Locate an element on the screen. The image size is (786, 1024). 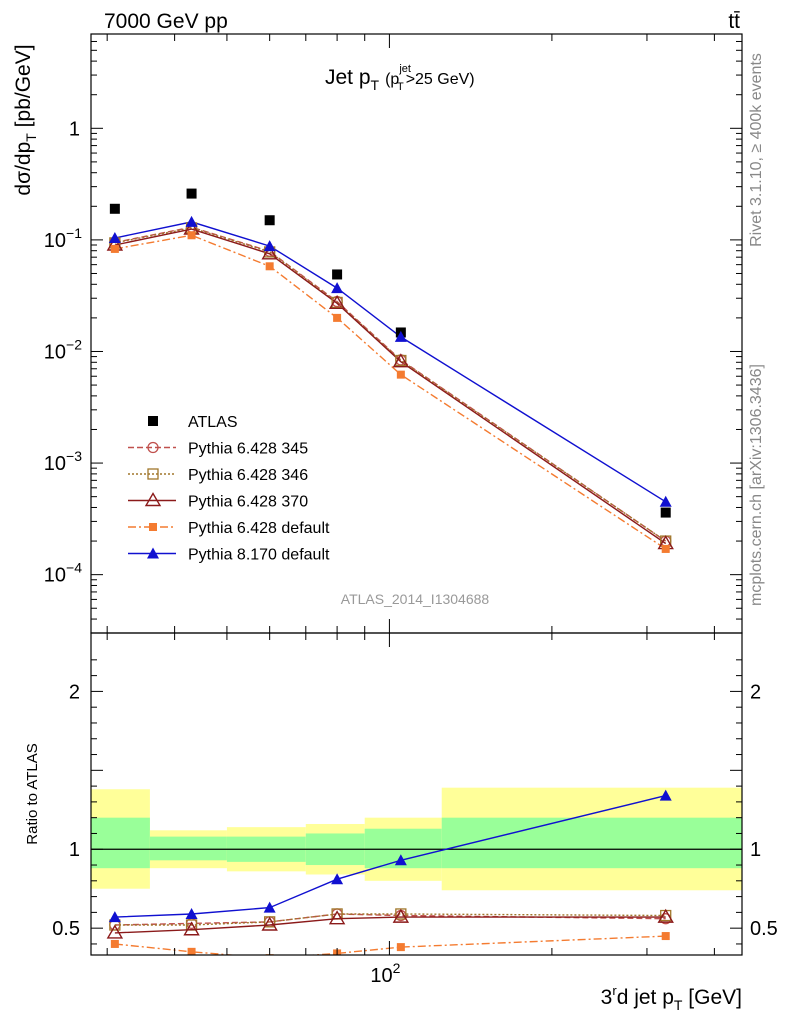
y-tick-label: 10⁻³ is located at coordinates (63, 461).